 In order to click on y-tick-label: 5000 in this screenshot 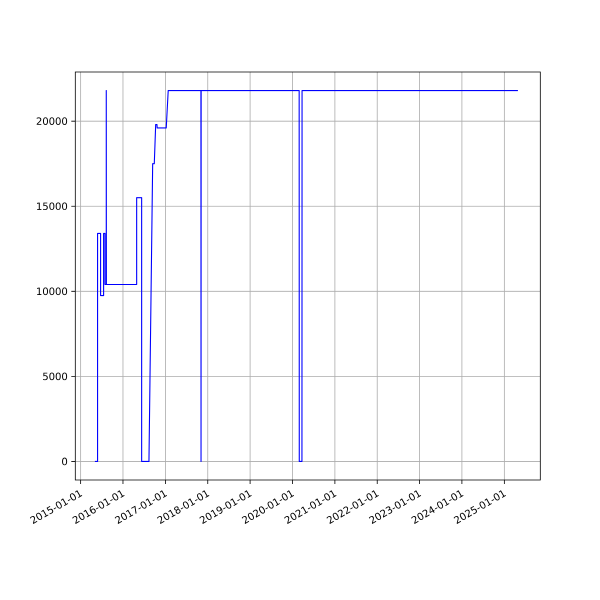, I will do `click(55, 376)`.